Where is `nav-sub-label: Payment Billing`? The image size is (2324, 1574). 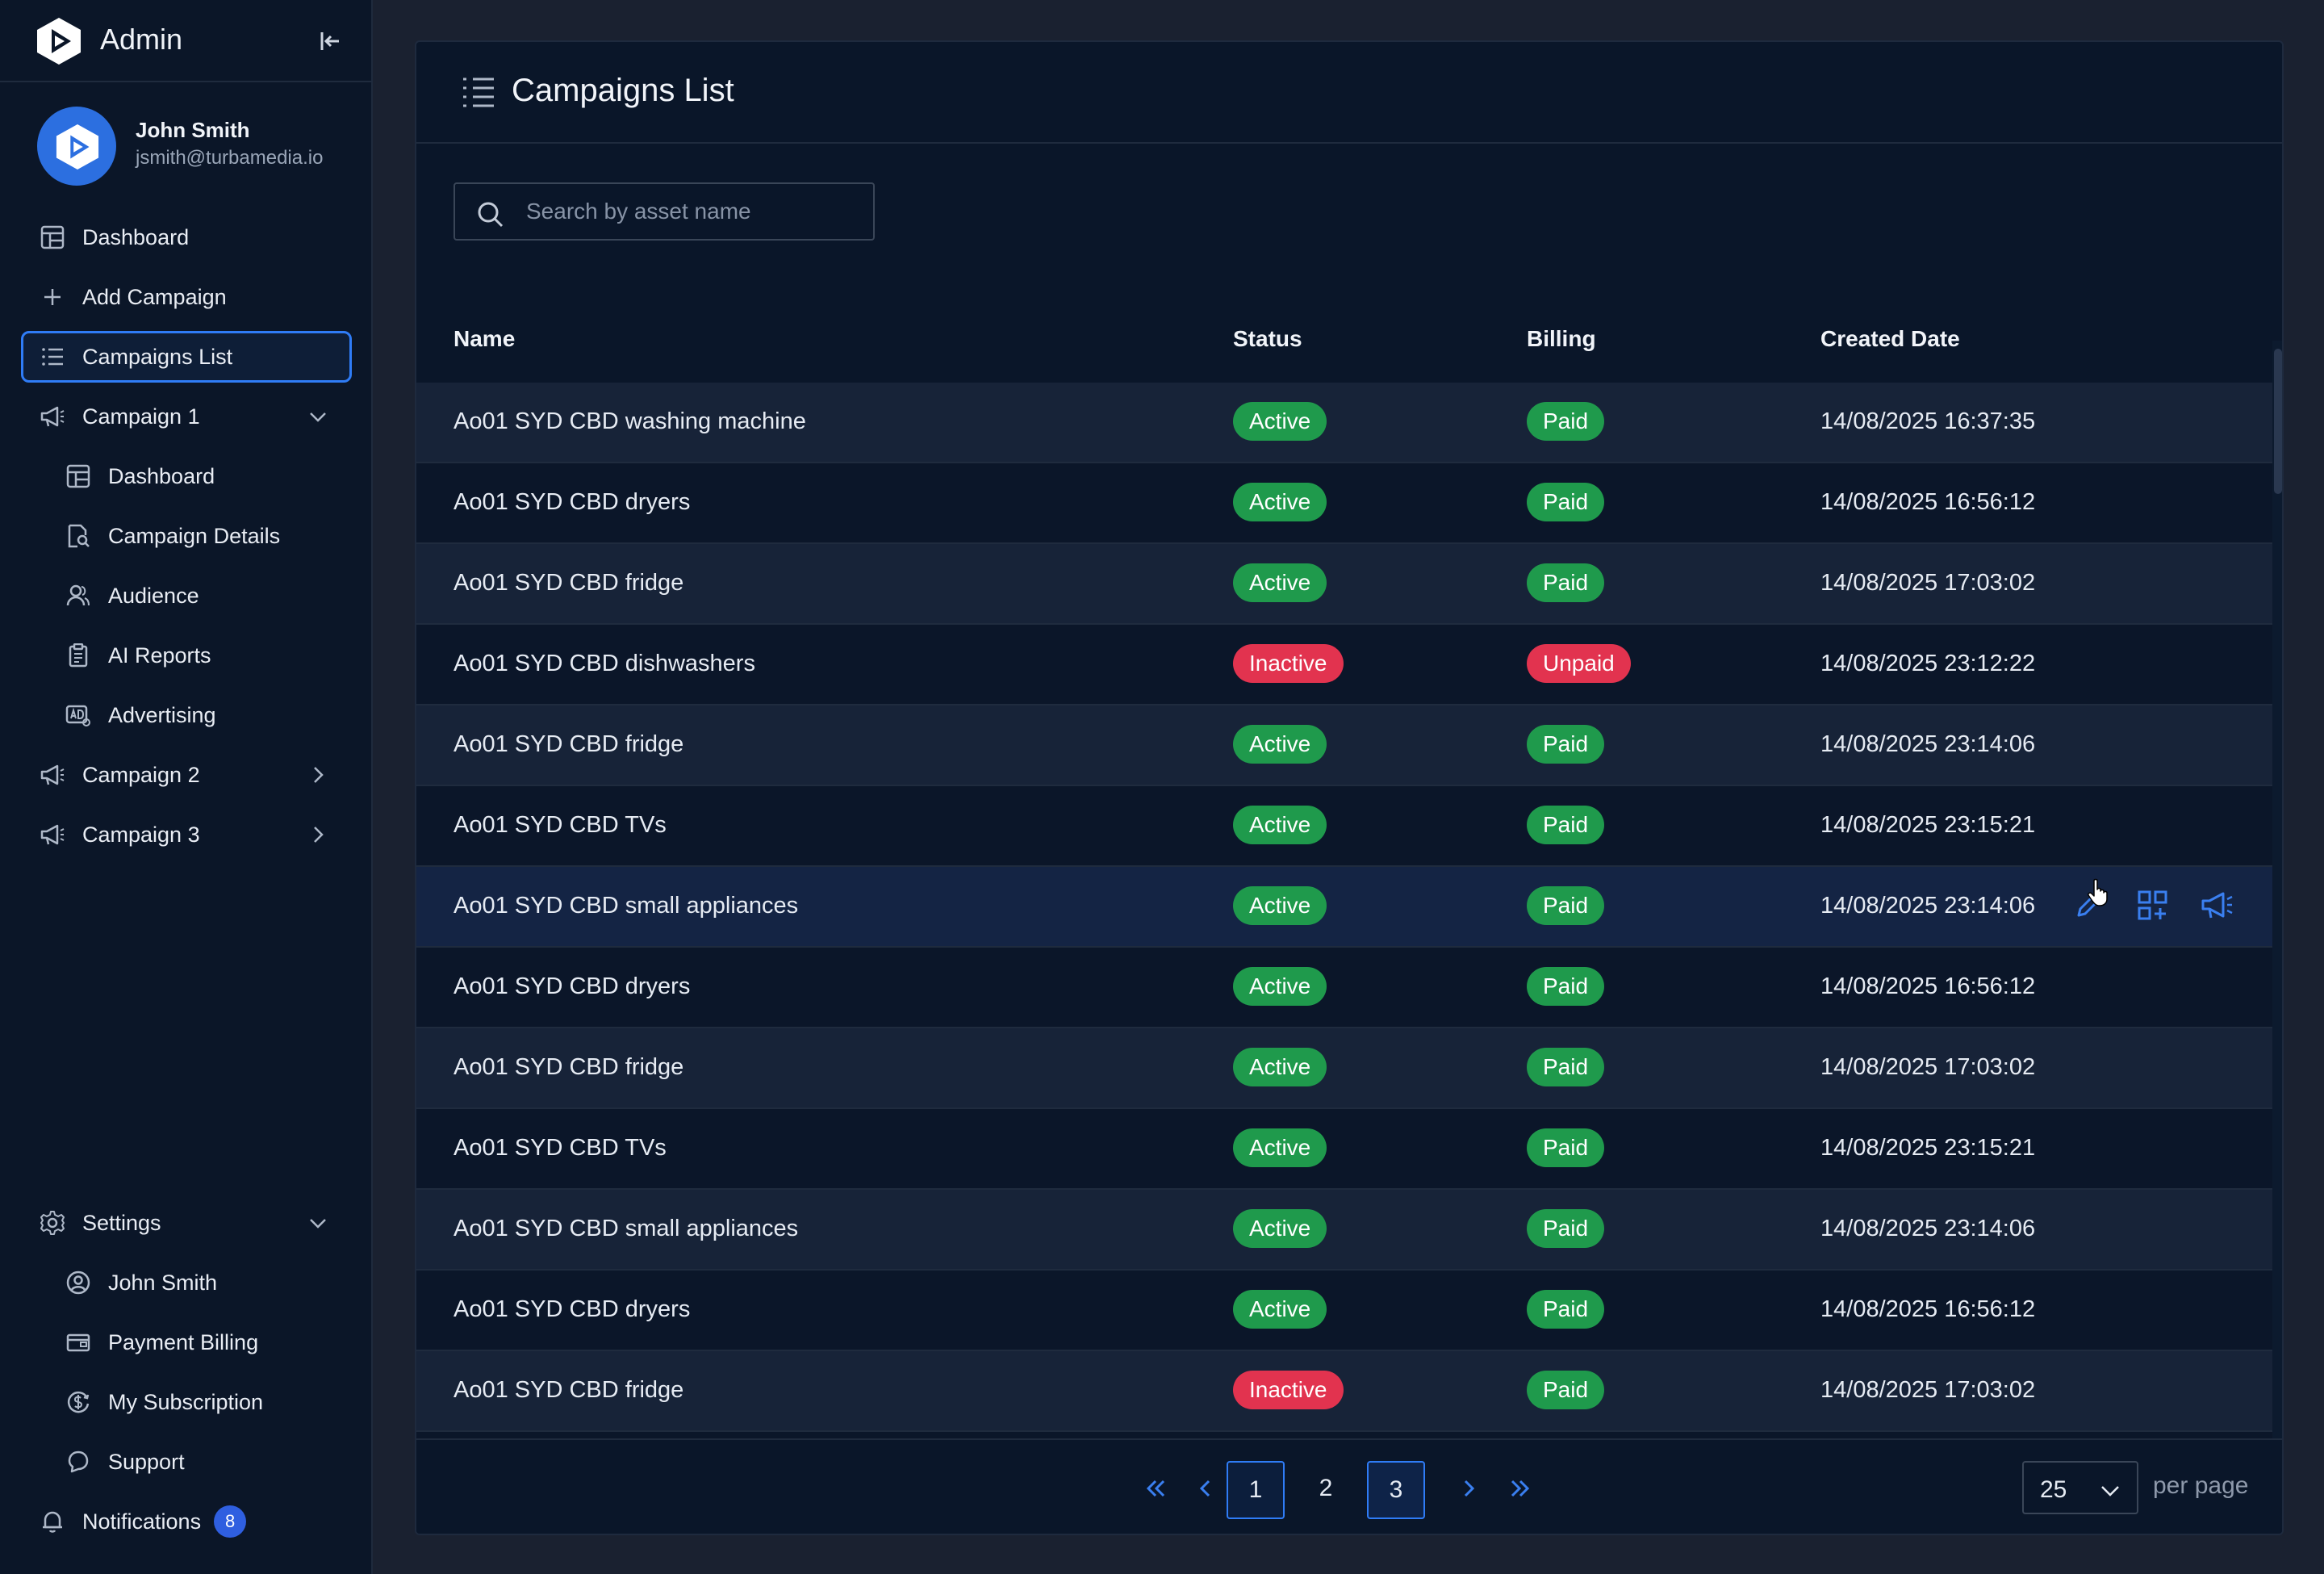 nav-sub-label: Payment Billing is located at coordinates (183, 1341).